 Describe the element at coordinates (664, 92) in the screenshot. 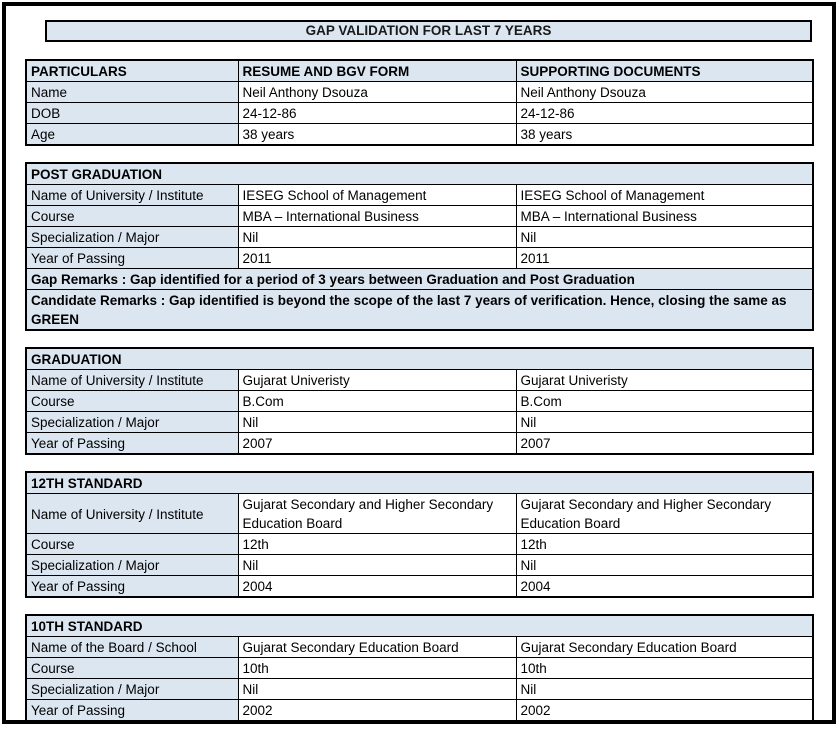

I see `value-name-supporting: Neil Anthony Dsouza` at that location.